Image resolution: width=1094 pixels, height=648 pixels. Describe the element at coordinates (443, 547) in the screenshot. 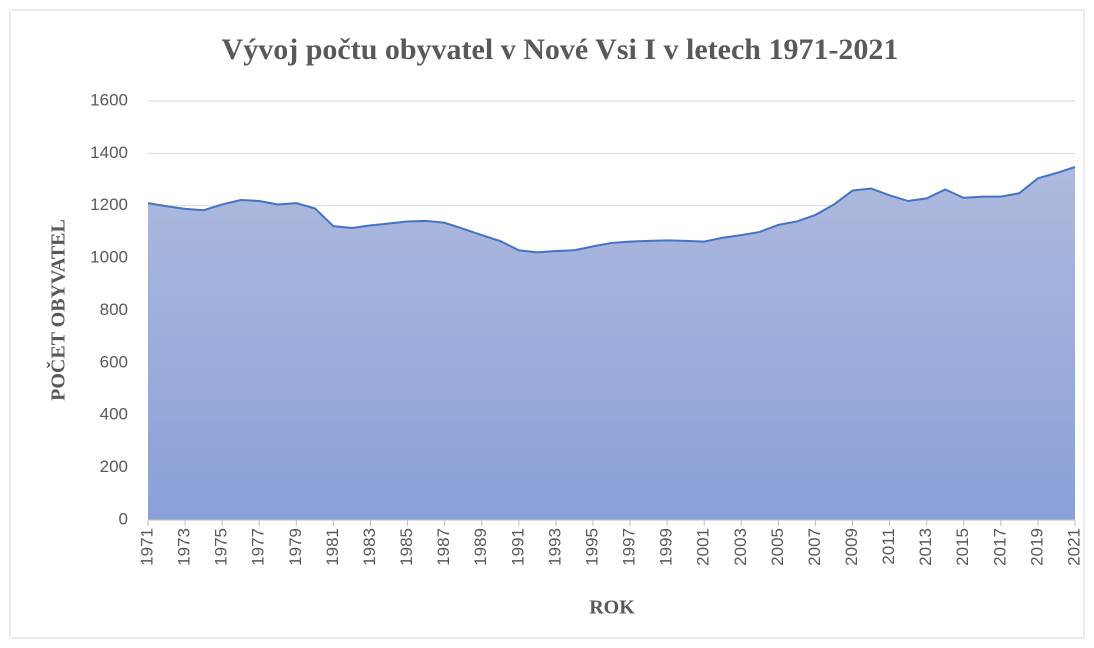

I see `x-tick-label: 1987` at that location.